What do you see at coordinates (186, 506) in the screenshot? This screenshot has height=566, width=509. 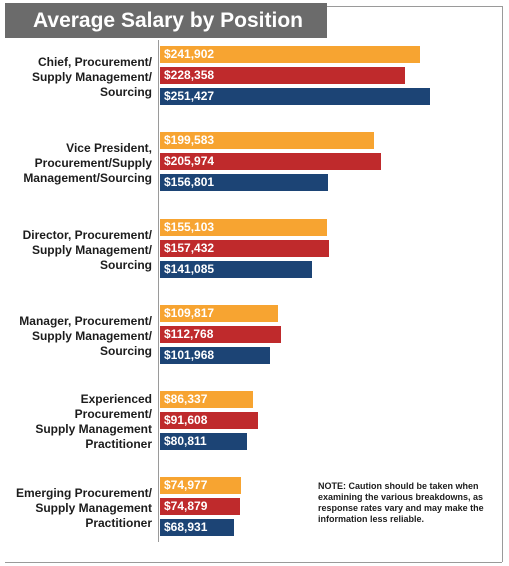 I see `bar-value-label: $74,879` at bounding box center [186, 506].